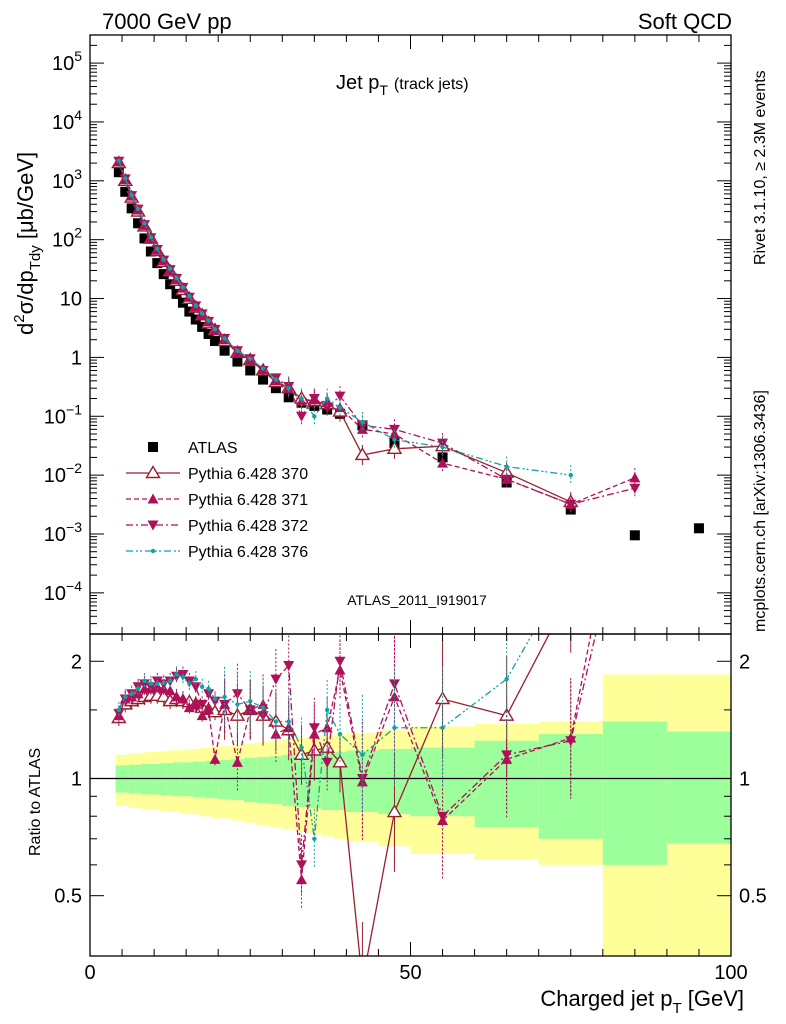 The width and height of the screenshot is (786, 1024). What do you see at coordinates (76, 358) in the screenshot?
I see `y-tick-label: 1` at bounding box center [76, 358].